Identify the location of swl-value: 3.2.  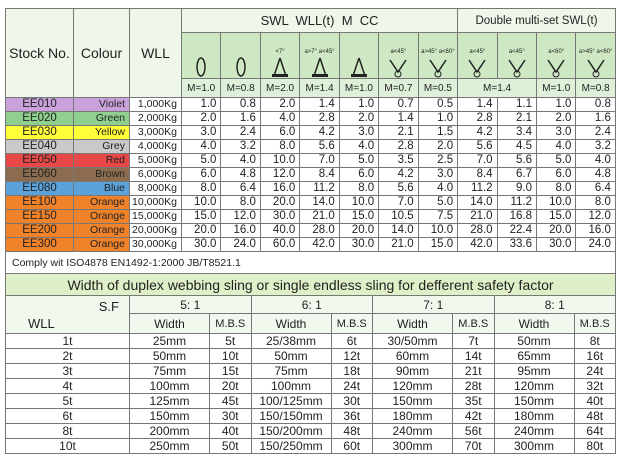
(240, 146).